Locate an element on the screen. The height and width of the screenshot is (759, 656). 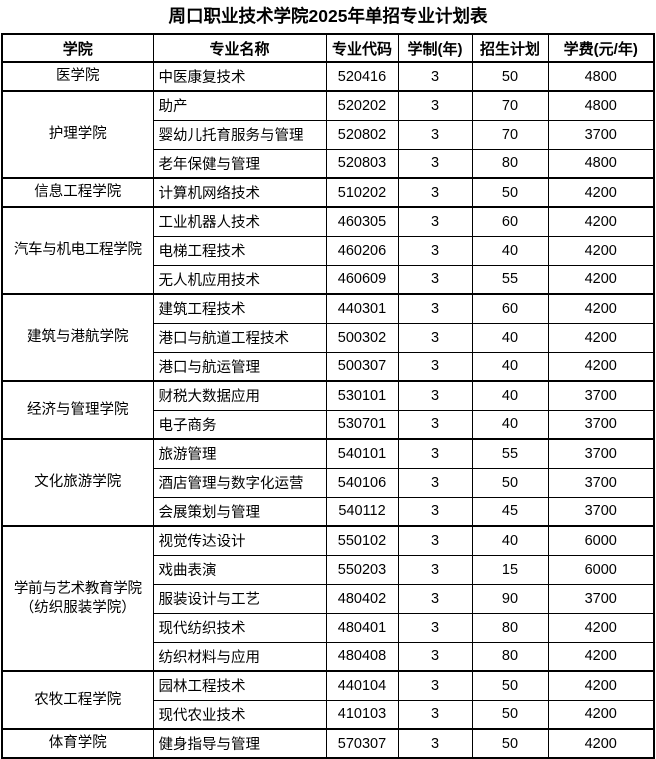
enrollment-quota-cell: 70 is located at coordinates (510, 134).